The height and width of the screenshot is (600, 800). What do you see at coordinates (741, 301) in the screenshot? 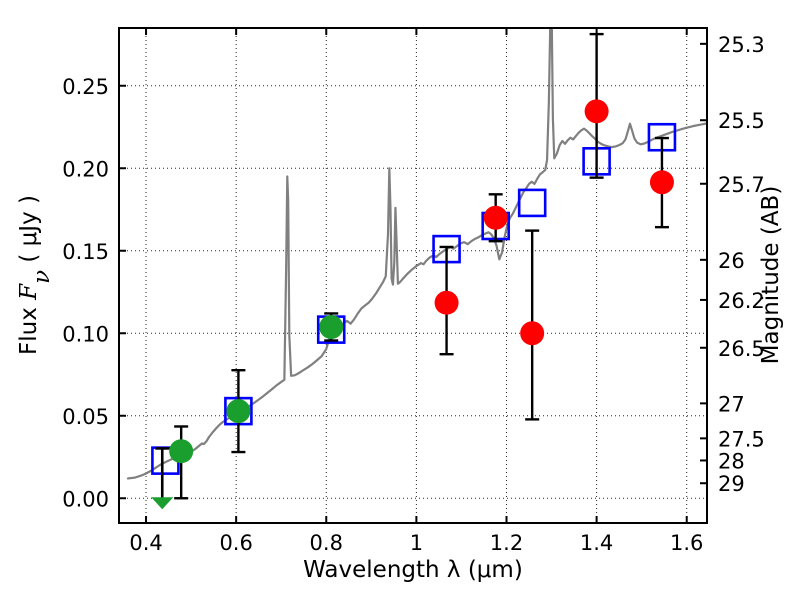
I see `y-tick-label-right: 26.2` at bounding box center [741, 301].